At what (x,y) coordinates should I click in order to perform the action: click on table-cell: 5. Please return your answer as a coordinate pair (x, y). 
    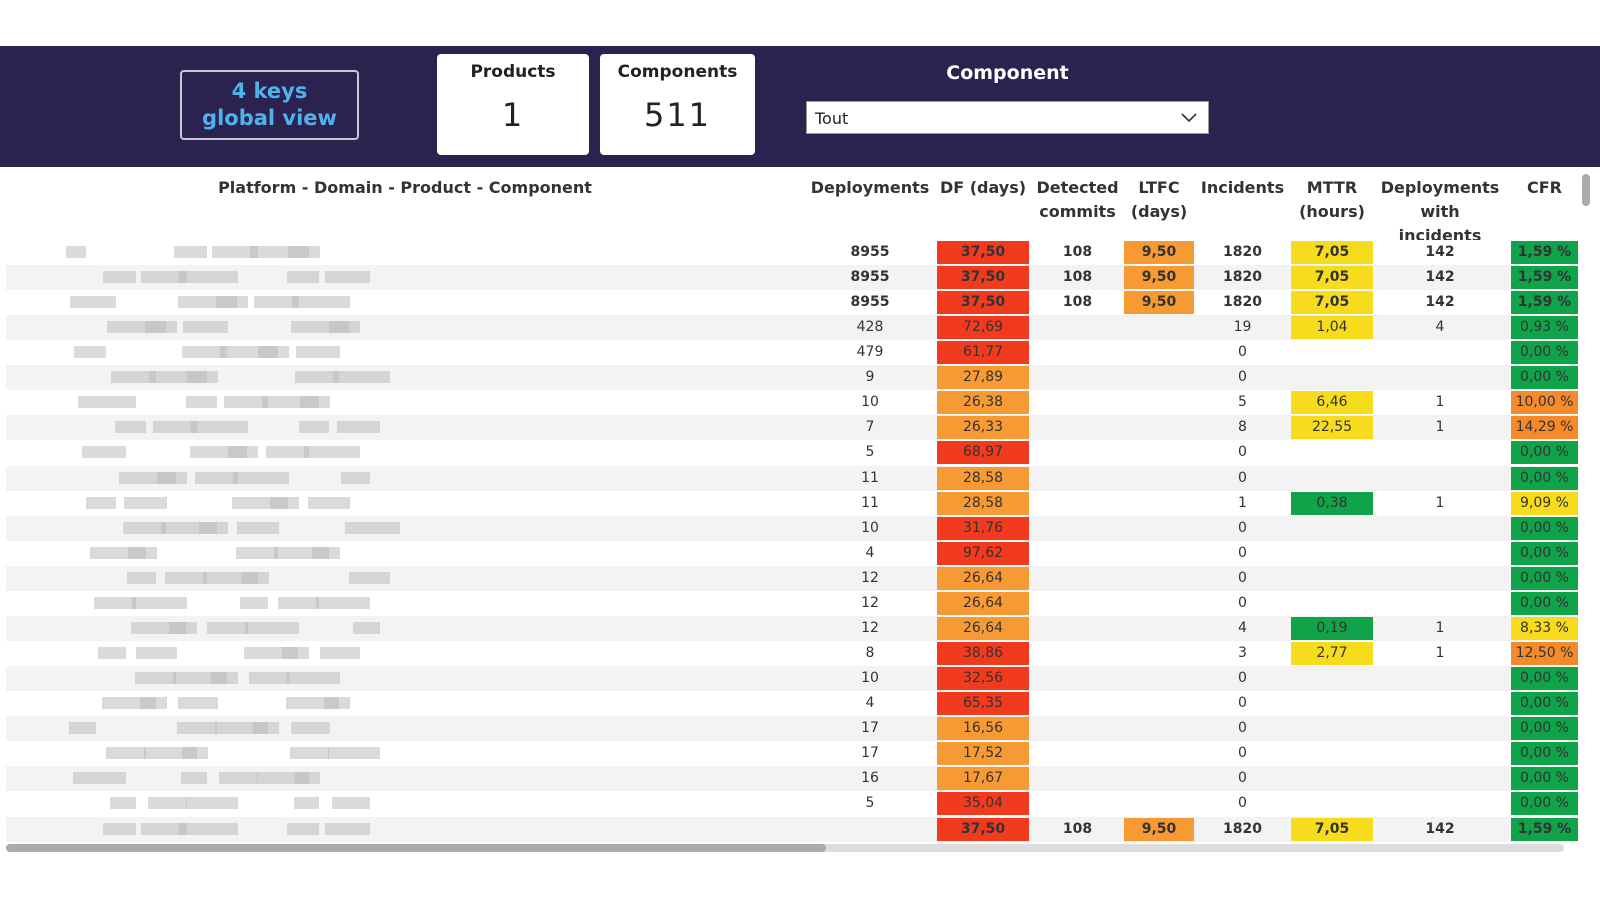
    Looking at the image, I should click on (870, 452).